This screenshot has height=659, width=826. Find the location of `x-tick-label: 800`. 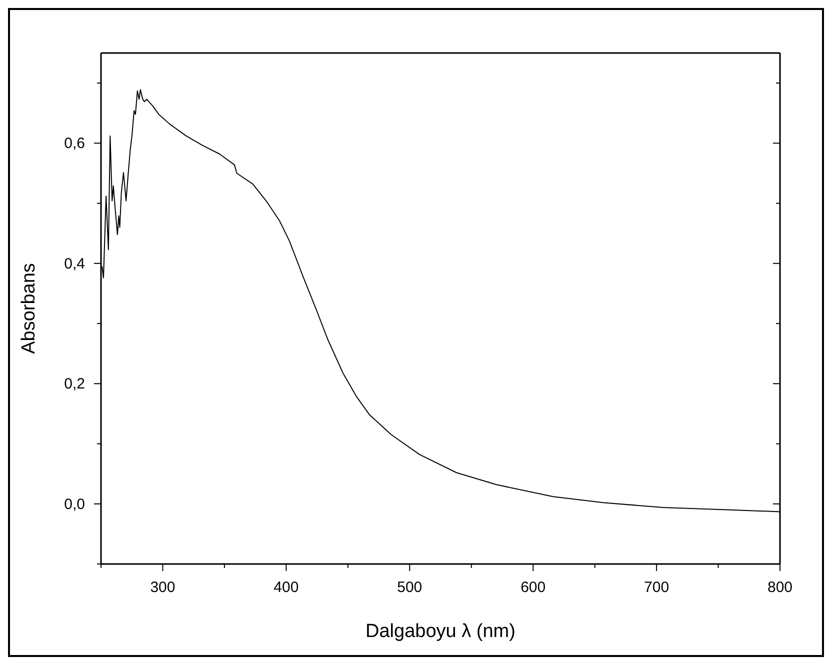

x-tick-label: 800 is located at coordinates (780, 587).